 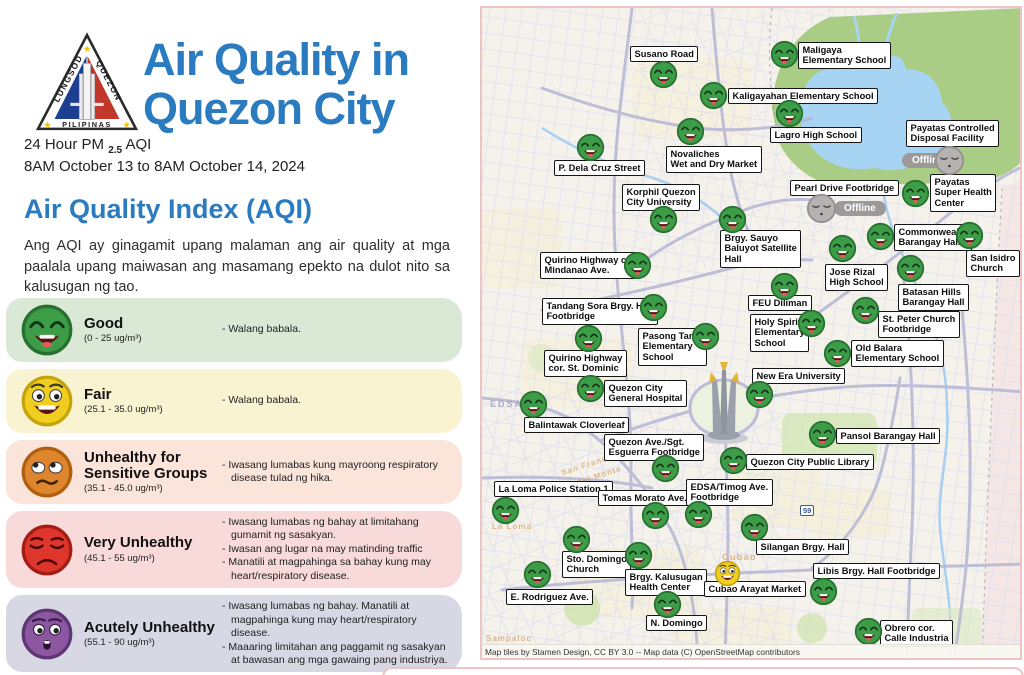 I want to click on map-label: N. Domingo, so click(x=677, y=623).